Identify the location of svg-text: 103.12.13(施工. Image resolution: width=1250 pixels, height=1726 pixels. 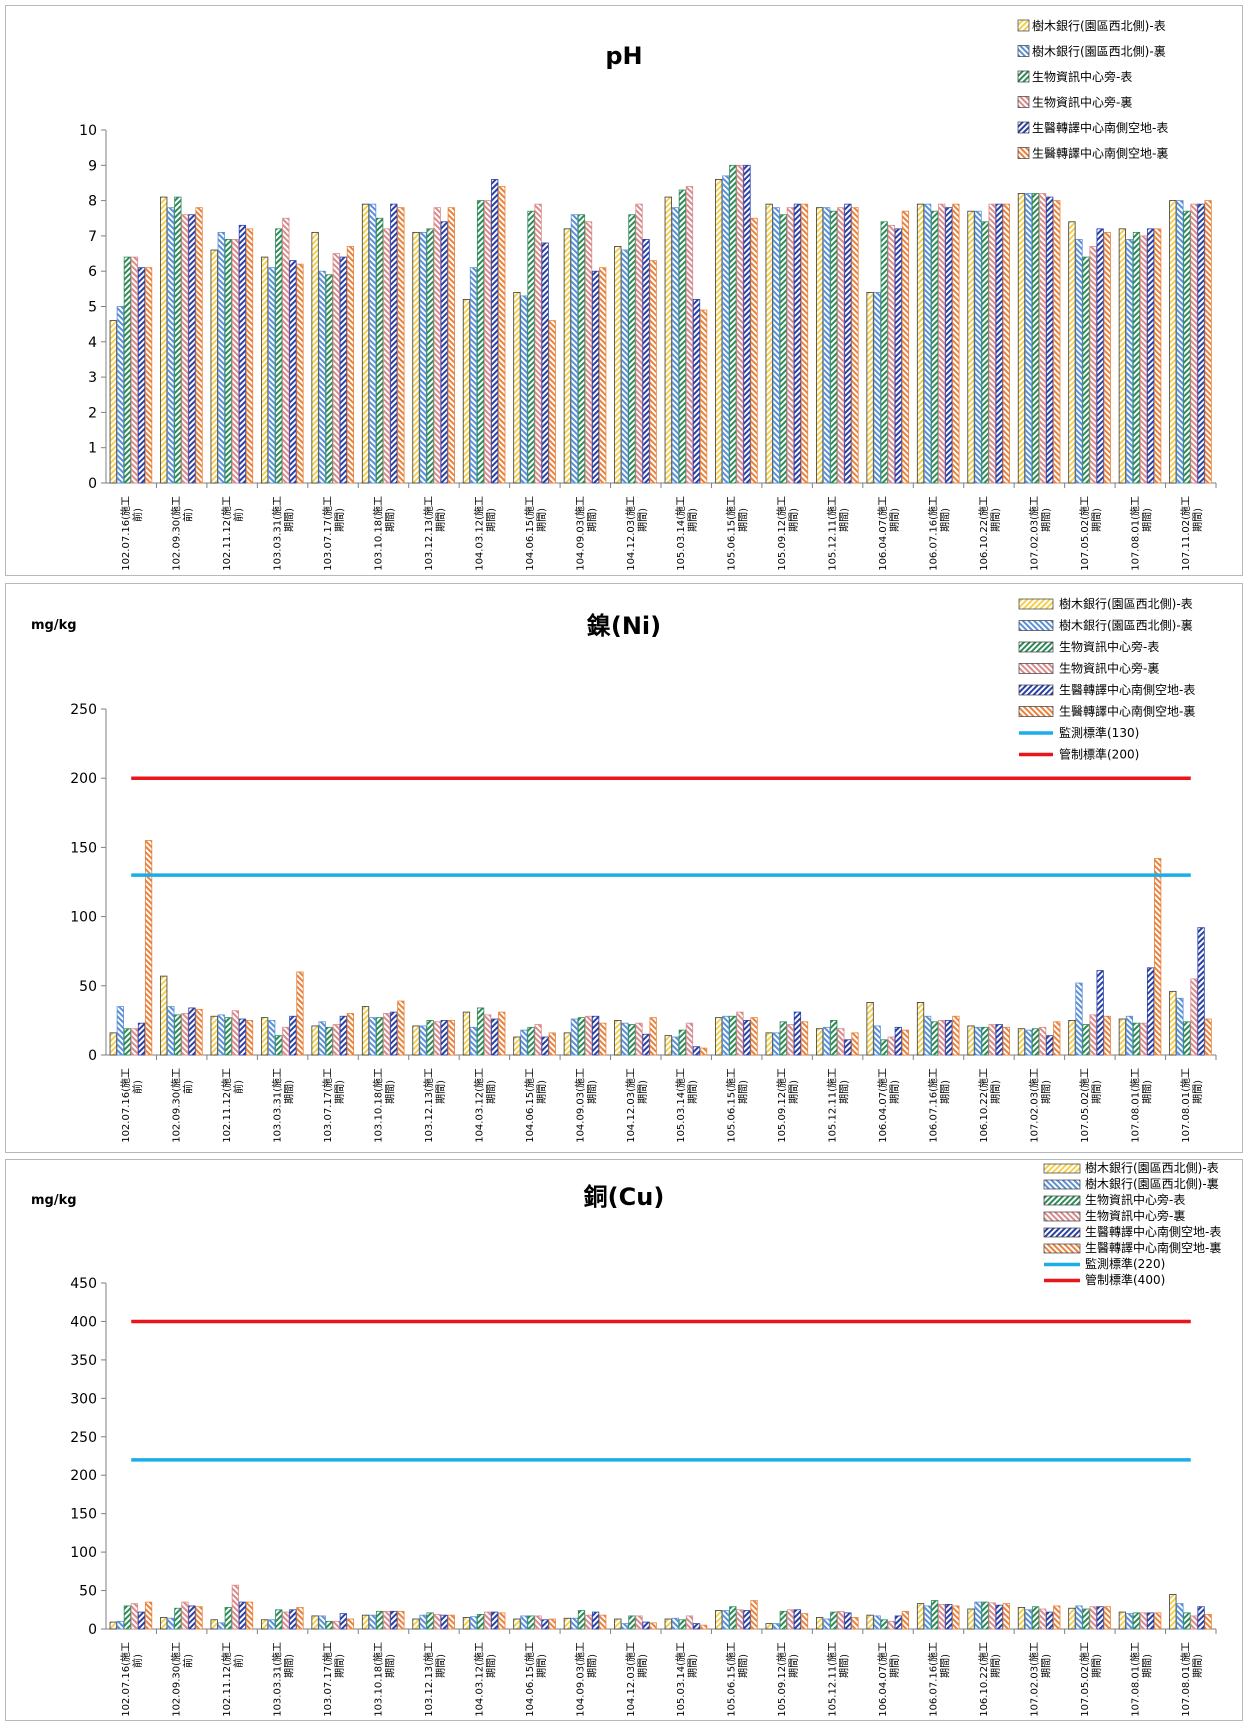
(428, 1679).